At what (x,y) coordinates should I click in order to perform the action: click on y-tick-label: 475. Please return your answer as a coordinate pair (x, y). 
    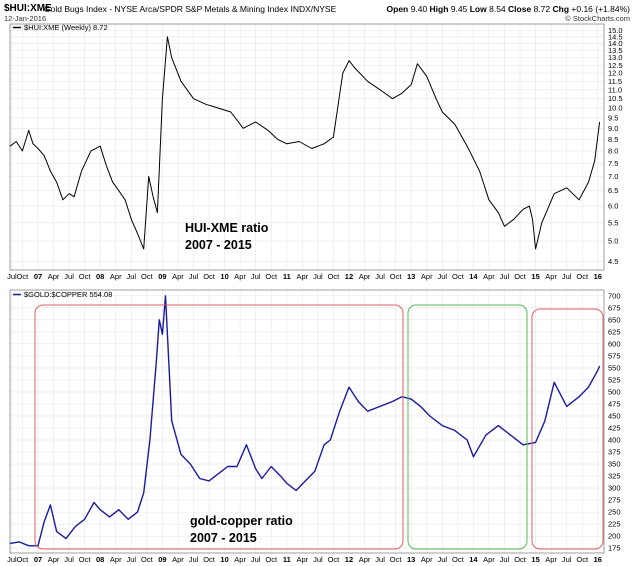
    Looking at the image, I should click on (614, 403).